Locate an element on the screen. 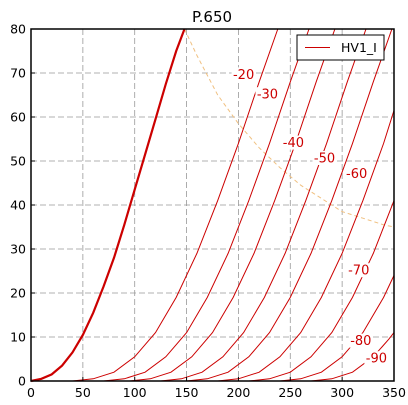 The height and width of the screenshot is (405, 408). legend-entry: HV1_I is located at coordinates (359, 47).